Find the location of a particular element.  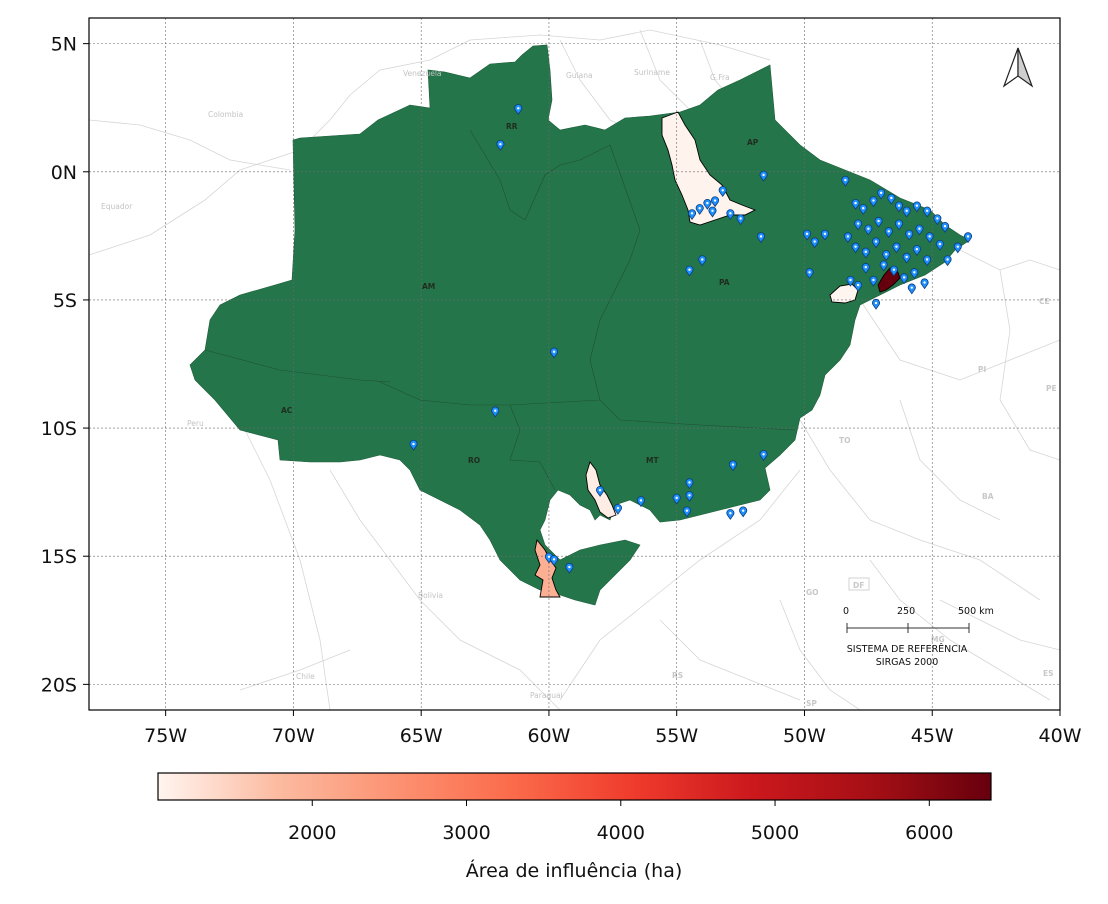

country-label-colombia: Colombia is located at coordinates (225, 114).